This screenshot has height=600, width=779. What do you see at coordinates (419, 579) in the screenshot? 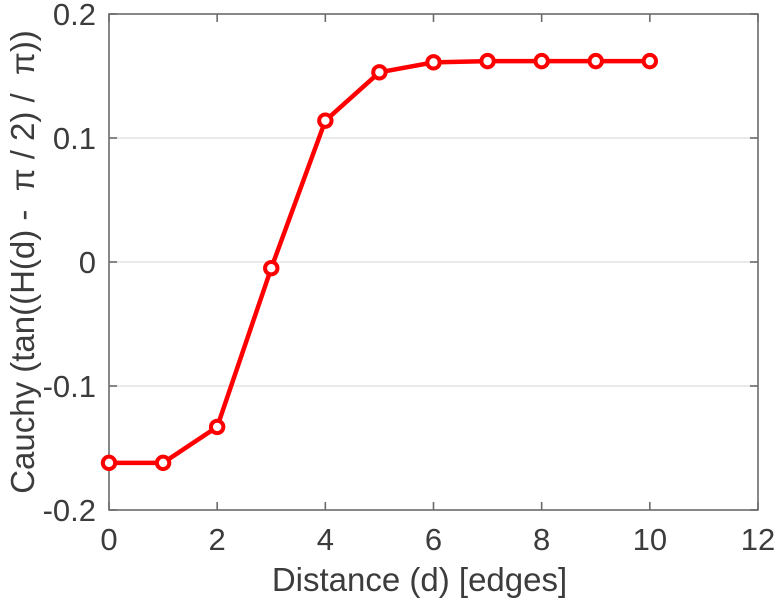
I see `x-axis-label: Distance (d) [edges]` at bounding box center [419, 579].